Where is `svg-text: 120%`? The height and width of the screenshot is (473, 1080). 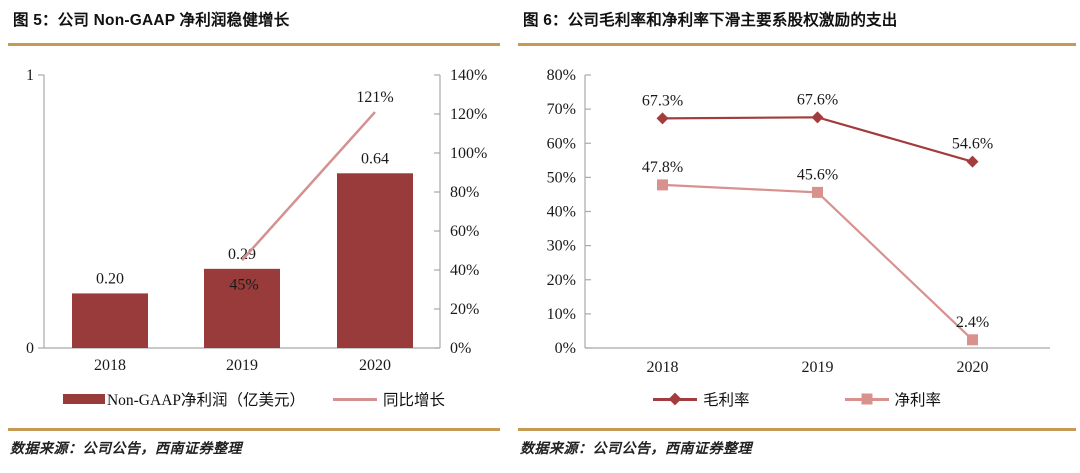 svg-text: 120% is located at coordinates (468, 114).